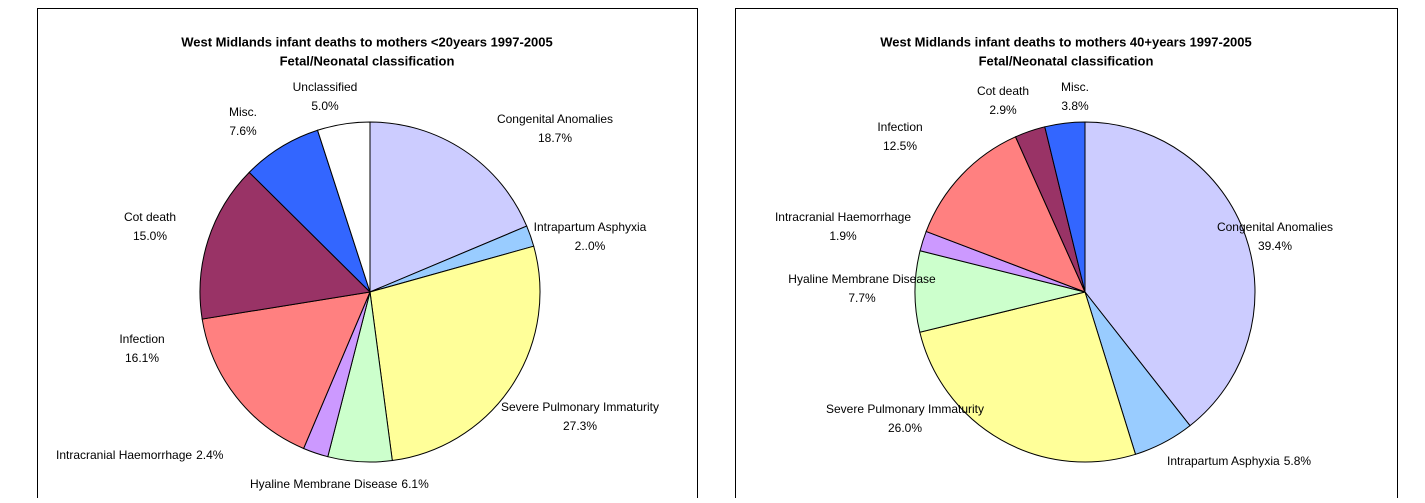  Describe the element at coordinates (843, 236) in the screenshot. I see `slice-value-label: 1.9%` at that location.